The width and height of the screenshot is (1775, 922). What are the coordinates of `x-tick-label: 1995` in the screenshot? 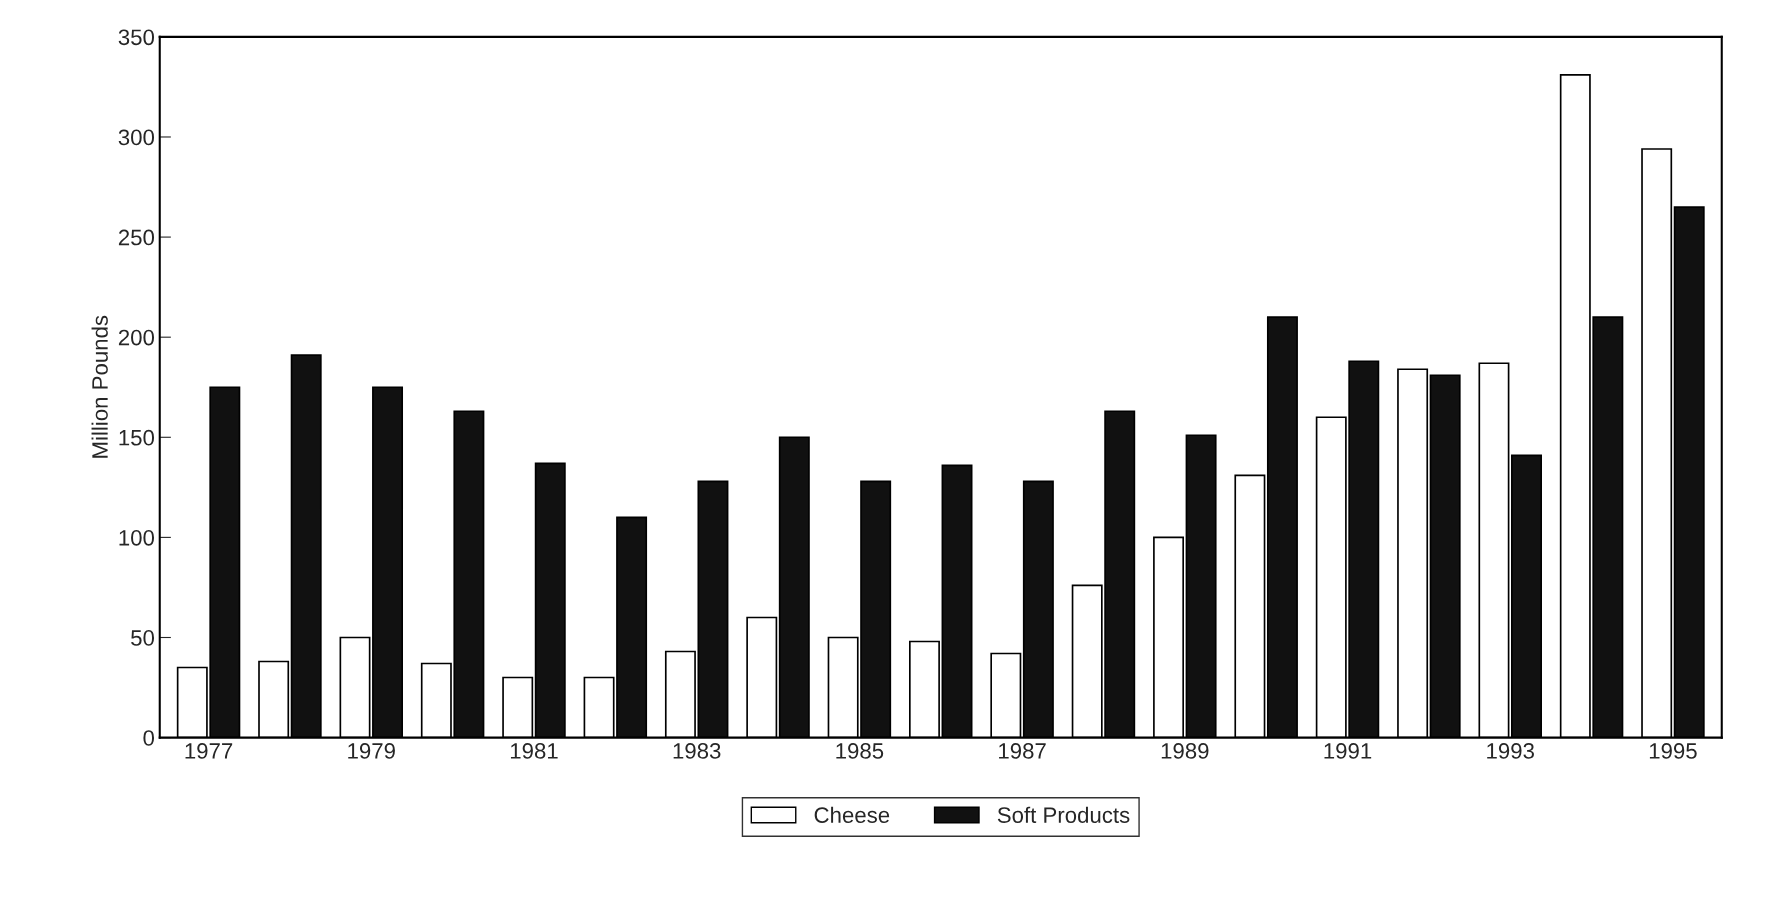 It's located at (1673, 751).